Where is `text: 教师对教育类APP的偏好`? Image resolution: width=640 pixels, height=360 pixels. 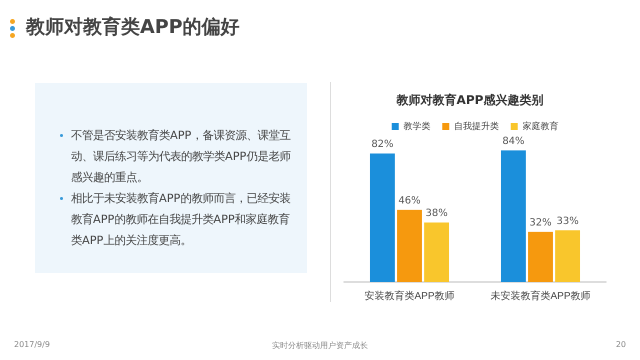
text: 教师对教育类APP的偏好 is located at coordinates (133, 27).